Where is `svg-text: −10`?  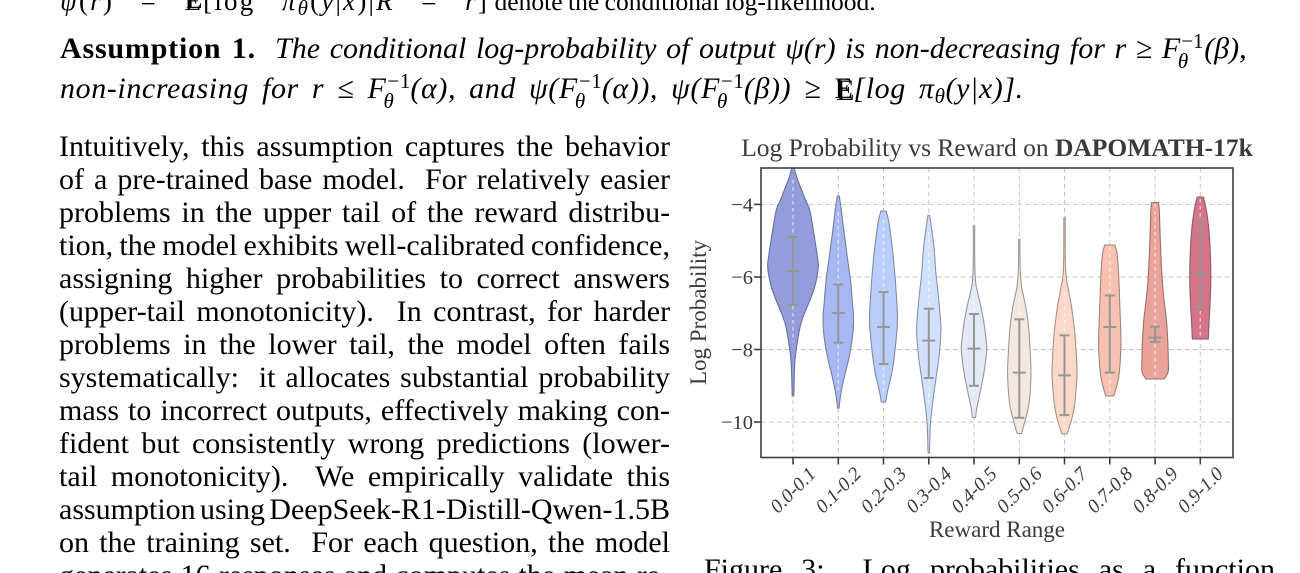 svg-text: −10 is located at coordinates (737, 423).